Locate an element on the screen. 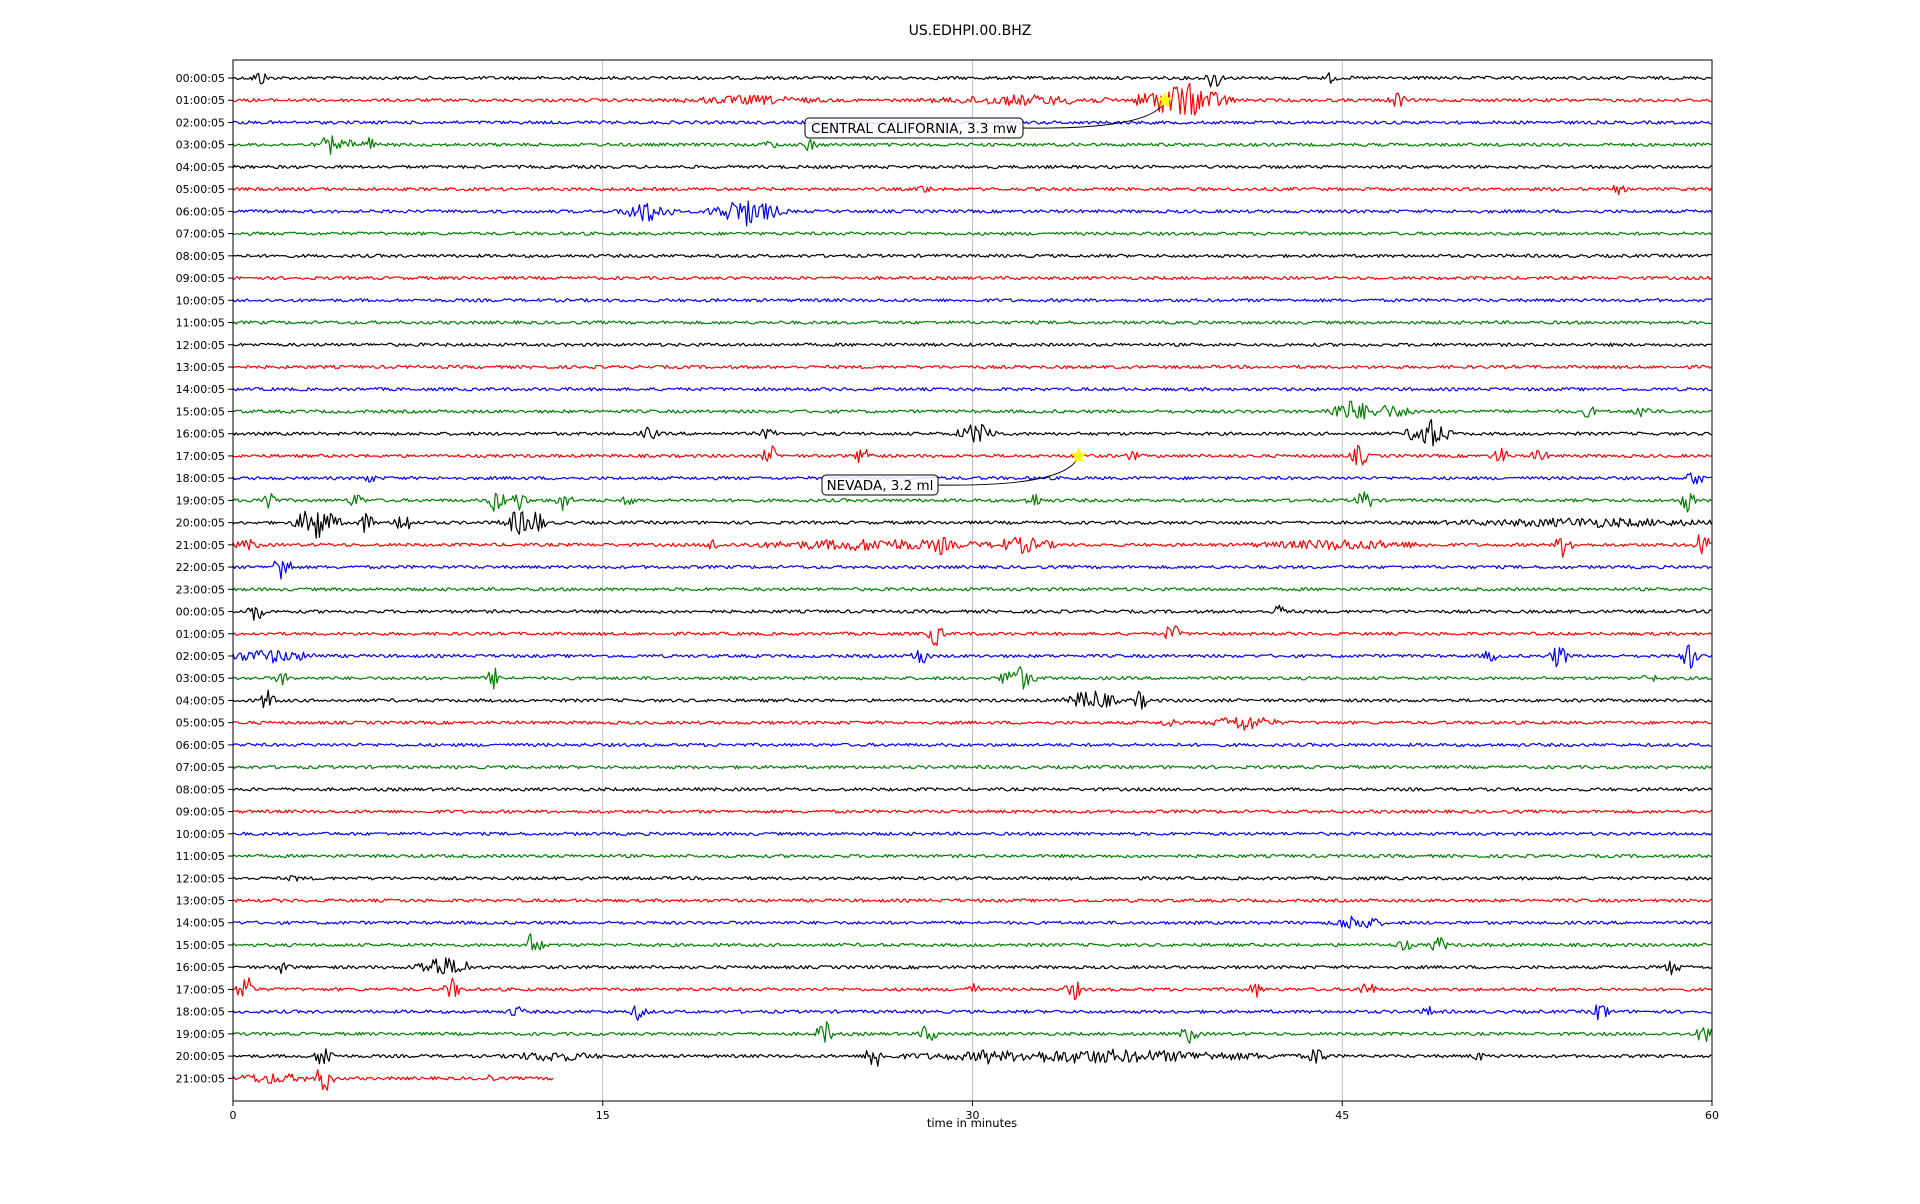 This screenshot has width=1920, height=1204. row-time-label: 21:00:05 is located at coordinates (200, 1078).